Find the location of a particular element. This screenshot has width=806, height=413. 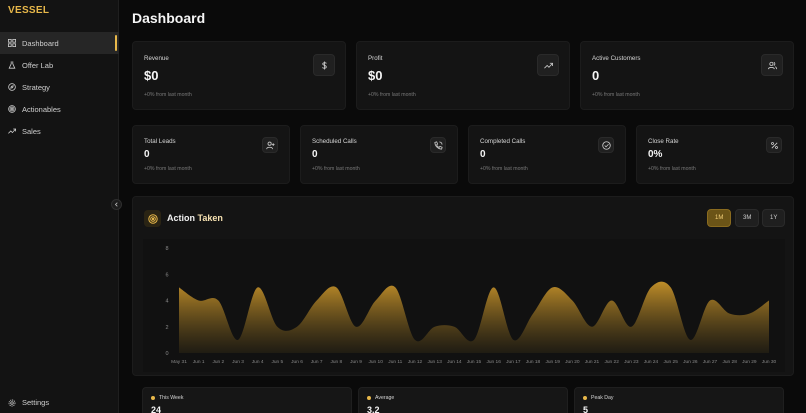

sidebar-item-offer-lab: Offer Lab is located at coordinates (59, 65).